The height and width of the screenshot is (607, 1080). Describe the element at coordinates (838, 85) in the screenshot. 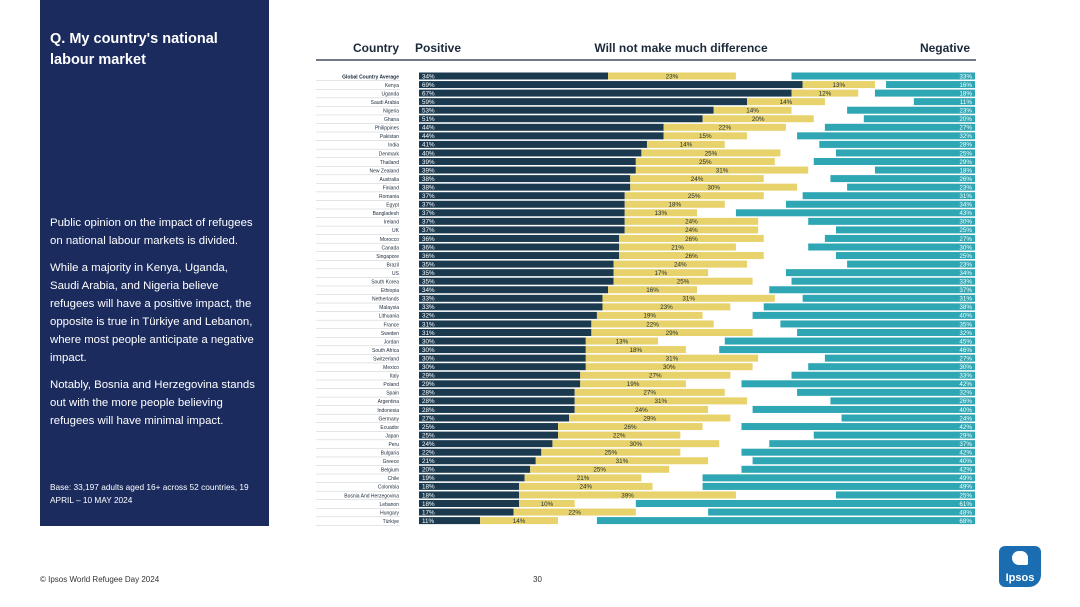

I see `label-neutral: 13%` at that location.